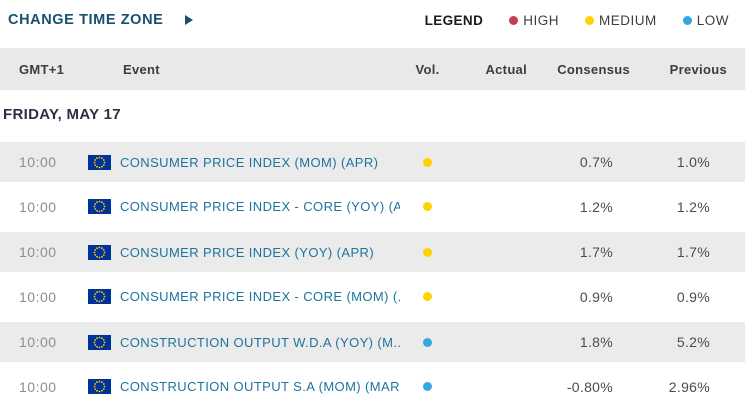  What do you see at coordinates (247, 252) in the screenshot?
I see `event-title-link: CONSUMER PRICE INDEX (YOY) (APR)` at bounding box center [247, 252].